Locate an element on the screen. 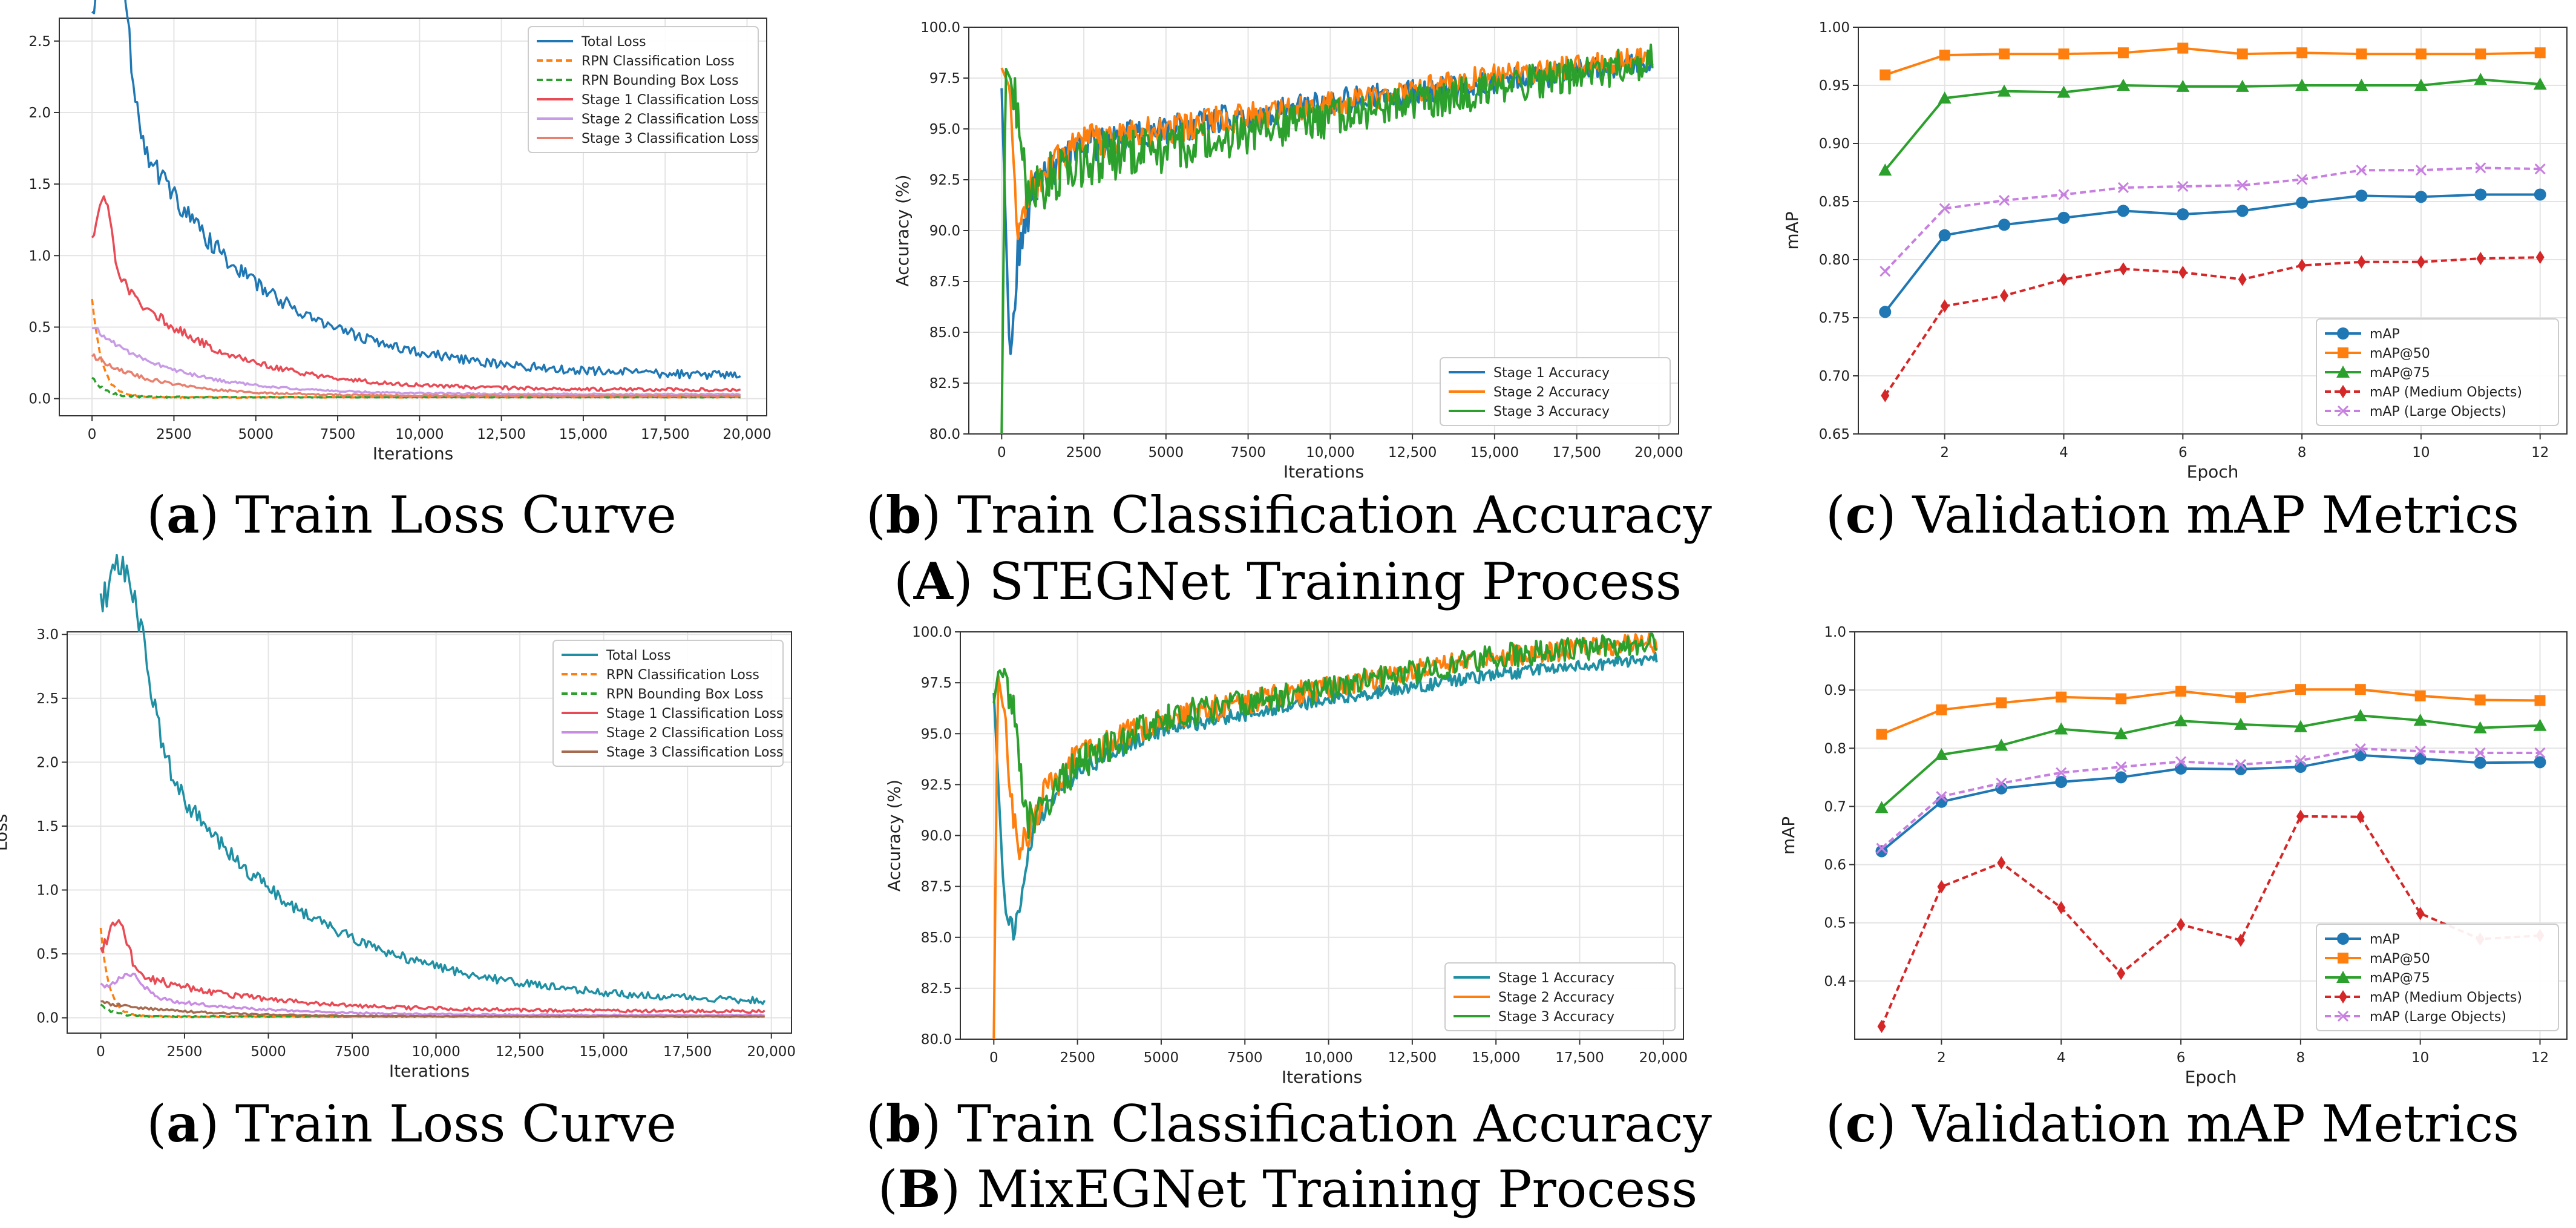 This screenshot has height=1228, width=2576. x-tick-label: 4 is located at coordinates (2063, 453).